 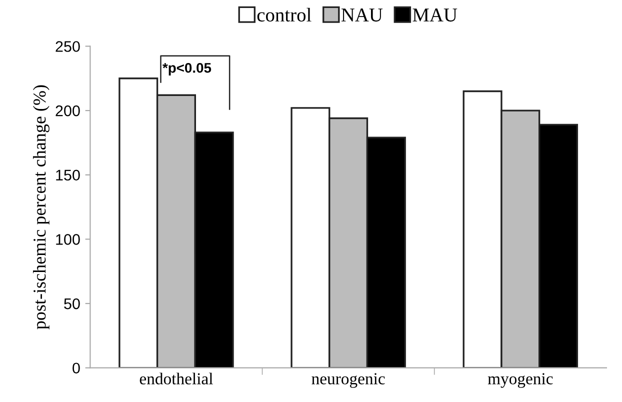 I want to click on y-tick-label: 250, so click(x=68, y=46).